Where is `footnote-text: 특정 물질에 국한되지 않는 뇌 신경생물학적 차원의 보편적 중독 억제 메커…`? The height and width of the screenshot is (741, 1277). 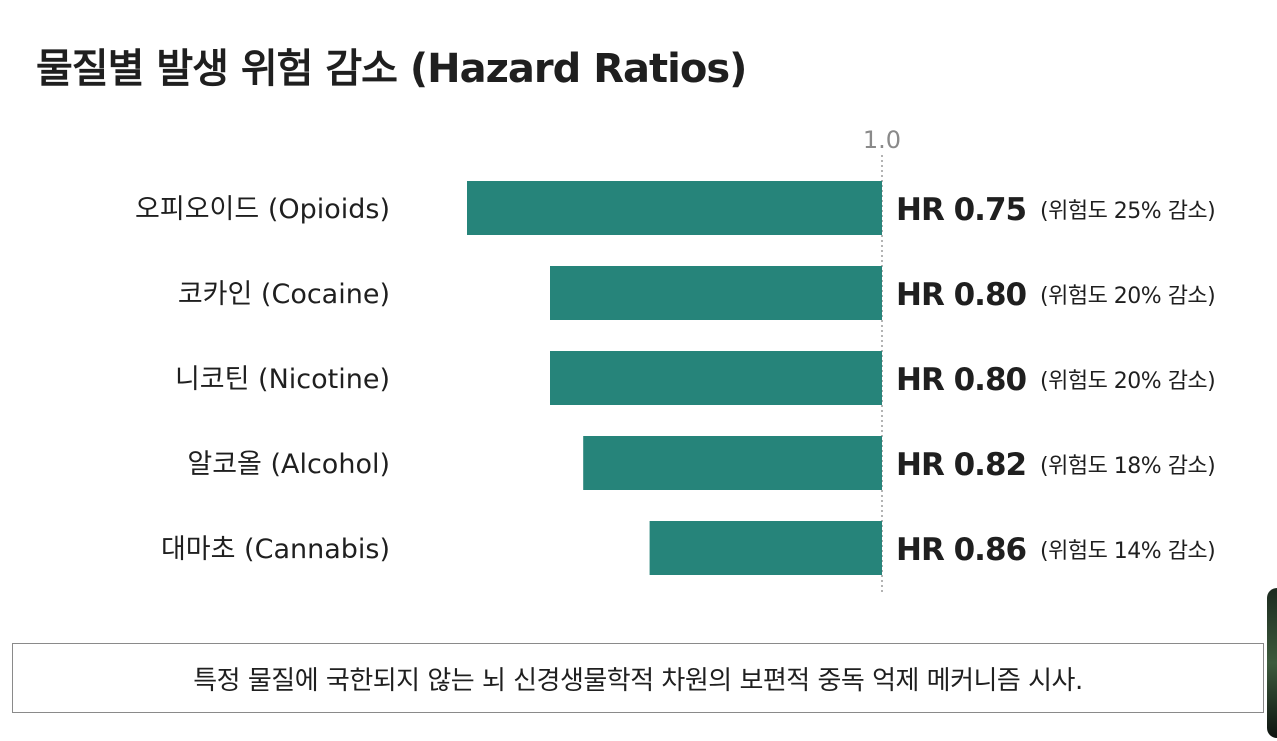
footnote-text: 특정 물질에 국한되지 않는 뇌 신경생물학적 차원의 보편적 중독 억제 메커… is located at coordinates (638, 680).